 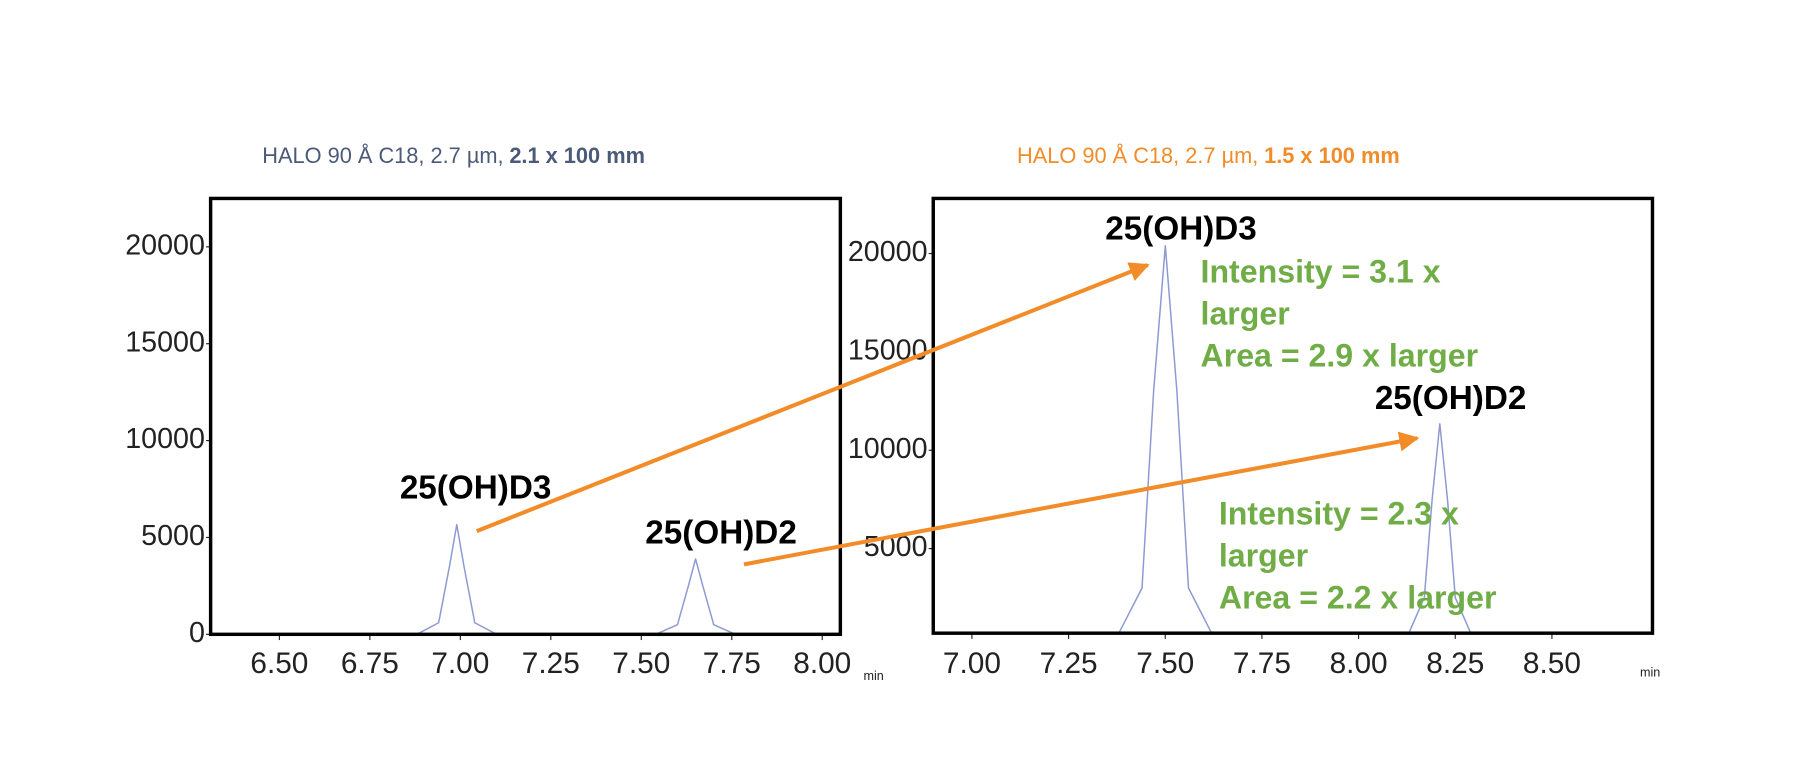 I want to click on y-tick-label: 5000, so click(x=173, y=536).